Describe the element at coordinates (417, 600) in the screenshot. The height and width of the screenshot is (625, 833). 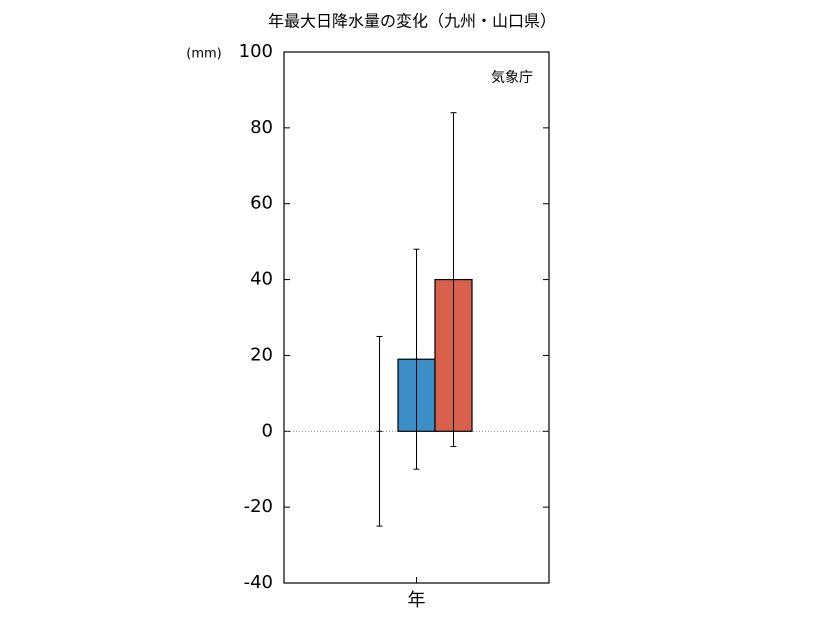
I see `x-tick-label: 年` at that location.